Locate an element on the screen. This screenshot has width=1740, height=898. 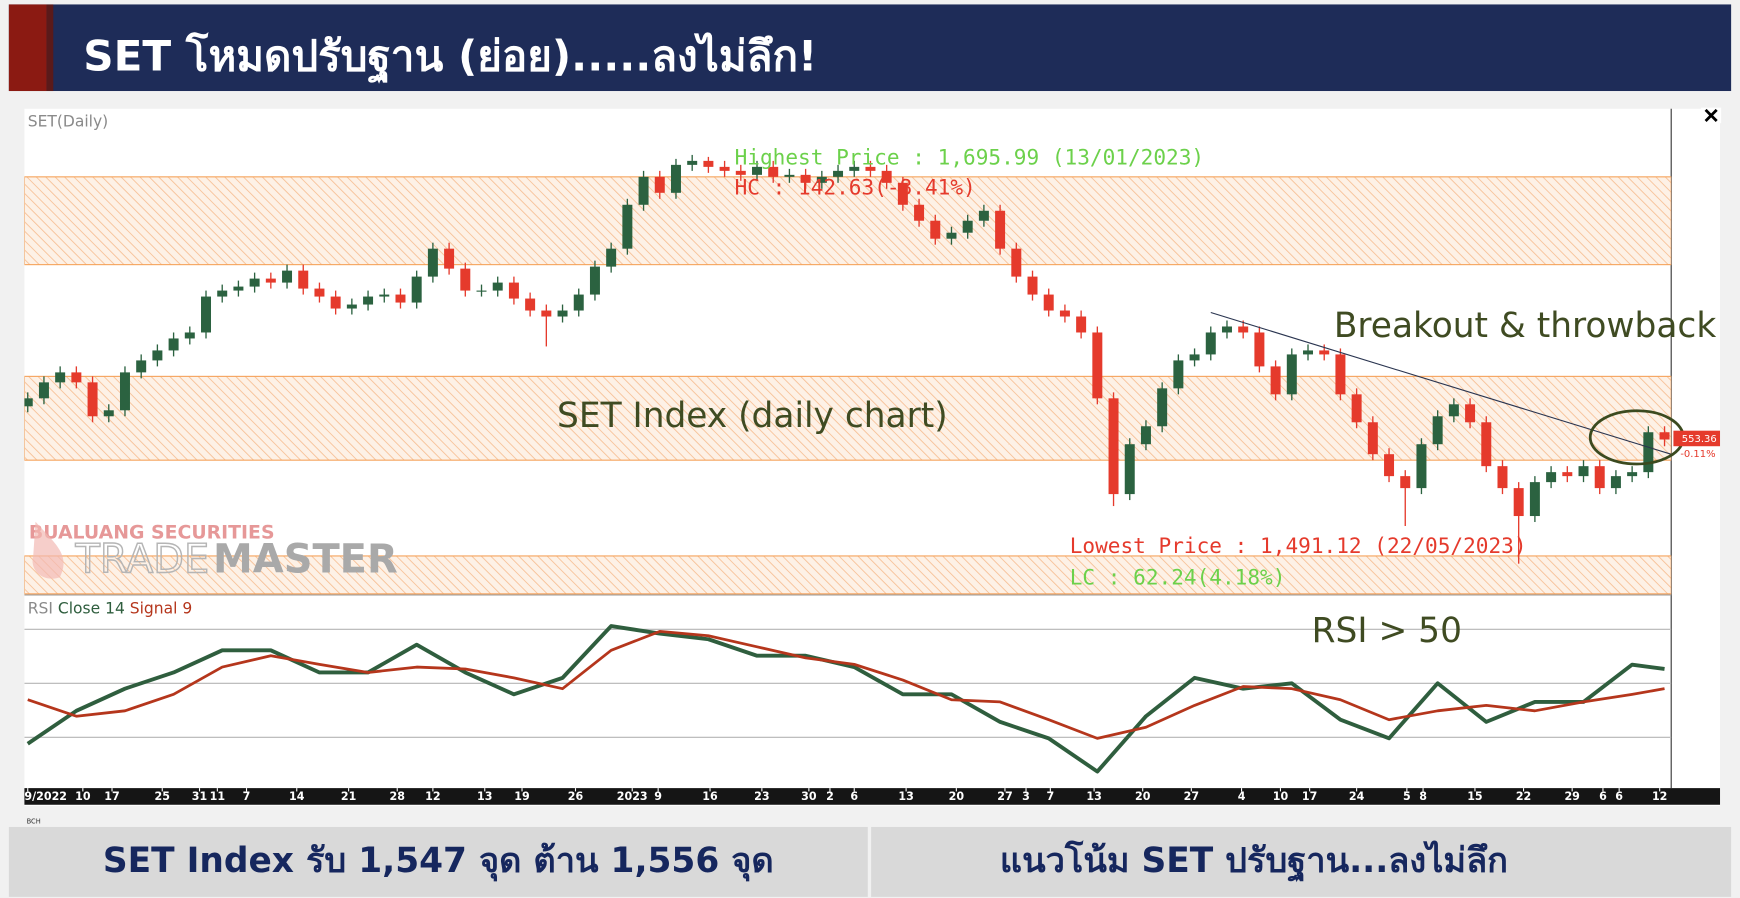
x-tick-label: 11 is located at coordinates (217, 796).